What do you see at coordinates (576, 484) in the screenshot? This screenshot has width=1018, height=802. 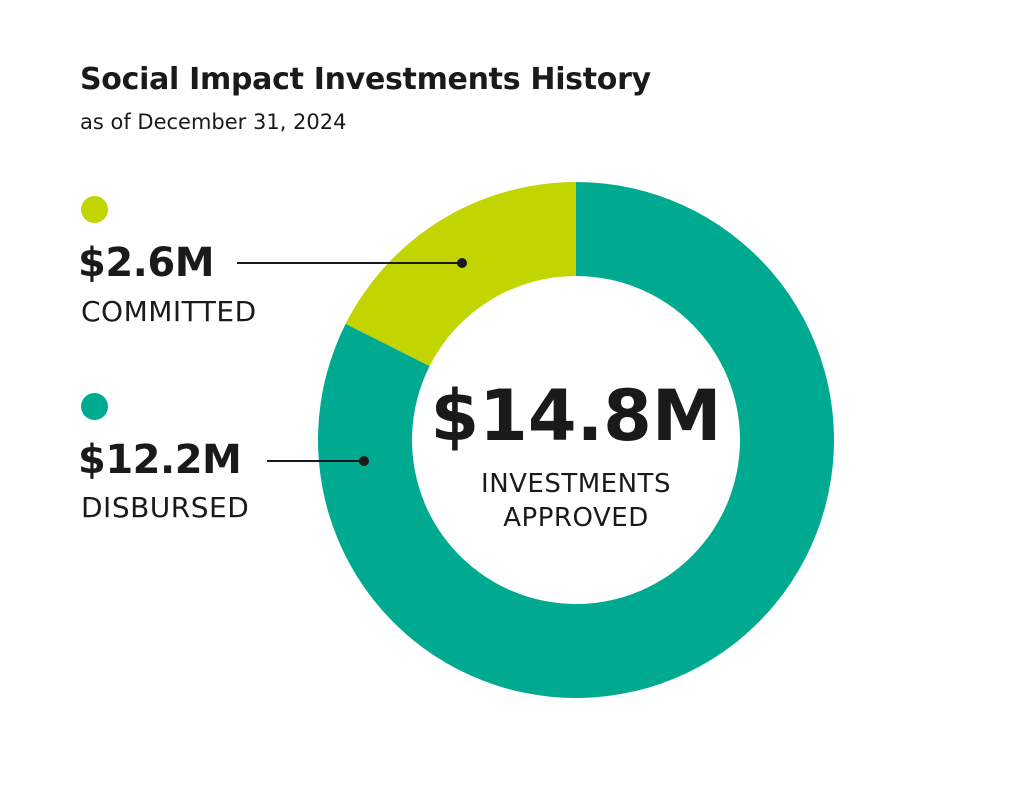 I see `center-label-line1: INVESTMENTS` at bounding box center [576, 484].